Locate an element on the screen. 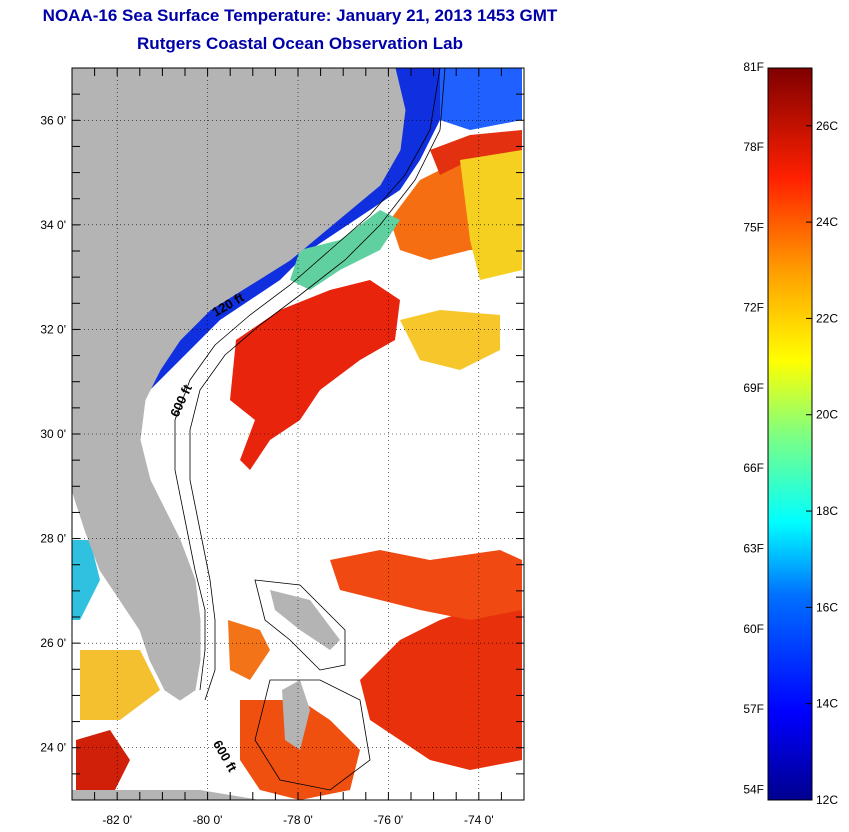  sst-bahamas-orange is located at coordinates (426, 585).